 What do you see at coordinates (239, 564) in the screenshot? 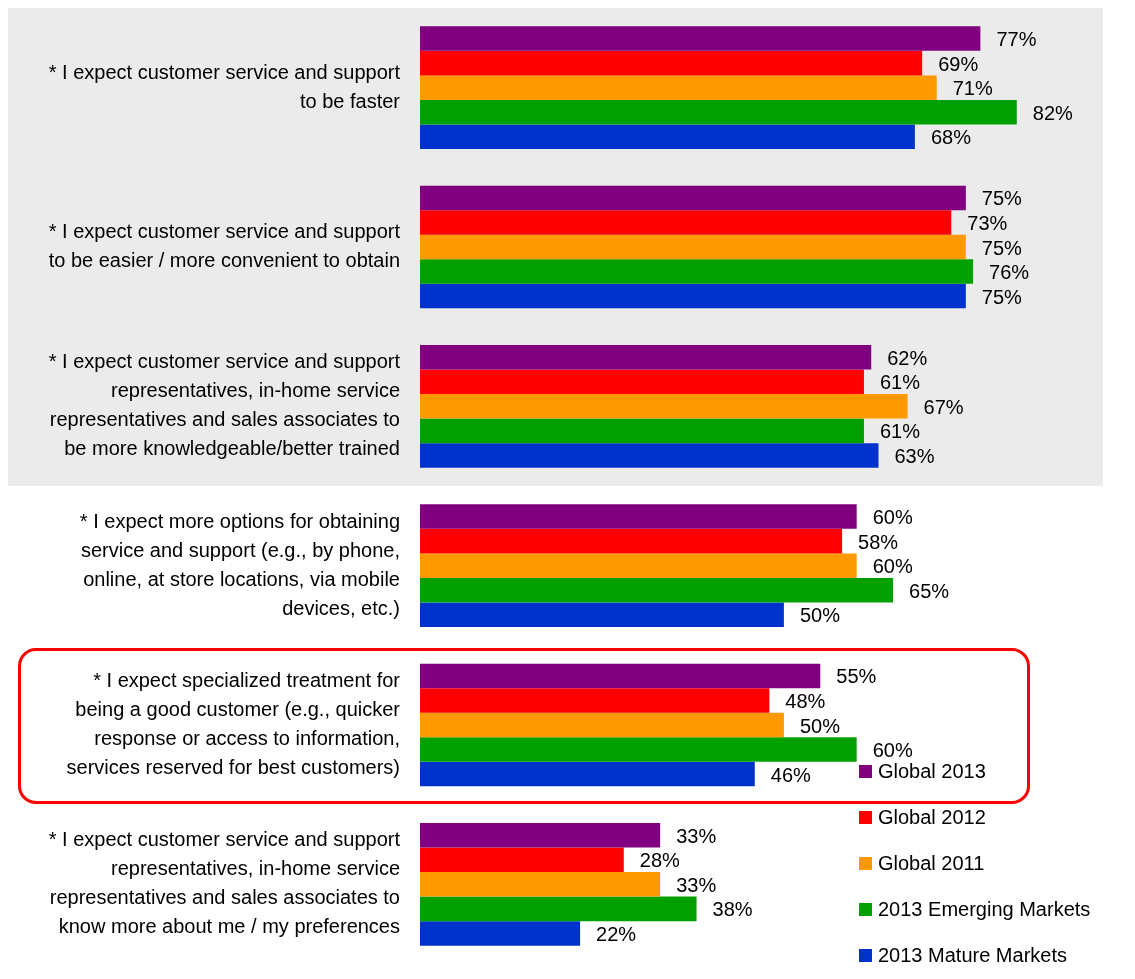
I see `y-tick-label: * I expect more options for obtaining service and support (e.g., by phone, online, at store locations, via mobile devices, etc.)` at bounding box center [239, 564].